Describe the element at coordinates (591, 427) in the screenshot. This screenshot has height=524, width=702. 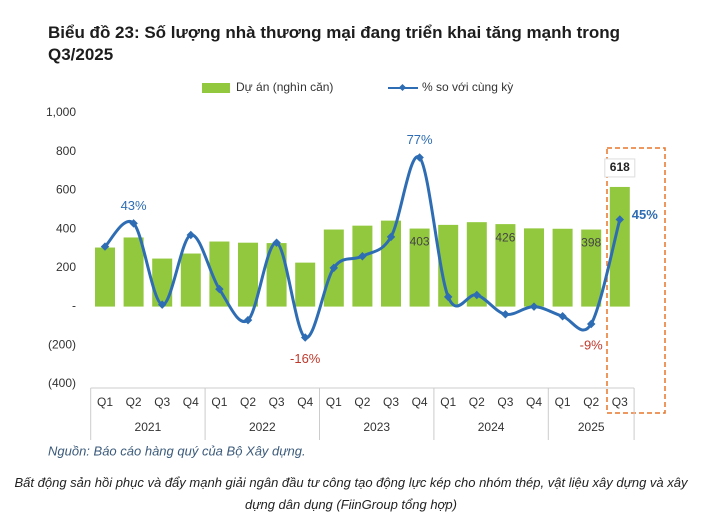
I see `group-label: 2025` at that location.